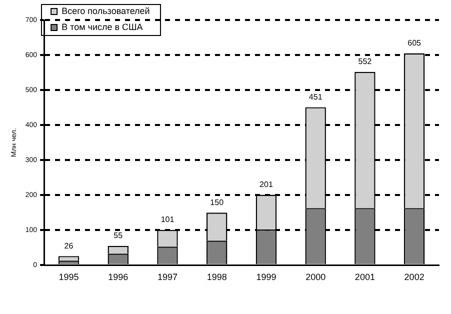 This screenshot has height=314, width=451. What do you see at coordinates (167, 219) in the screenshot?
I see `total-label: 101` at bounding box center [167, 219].